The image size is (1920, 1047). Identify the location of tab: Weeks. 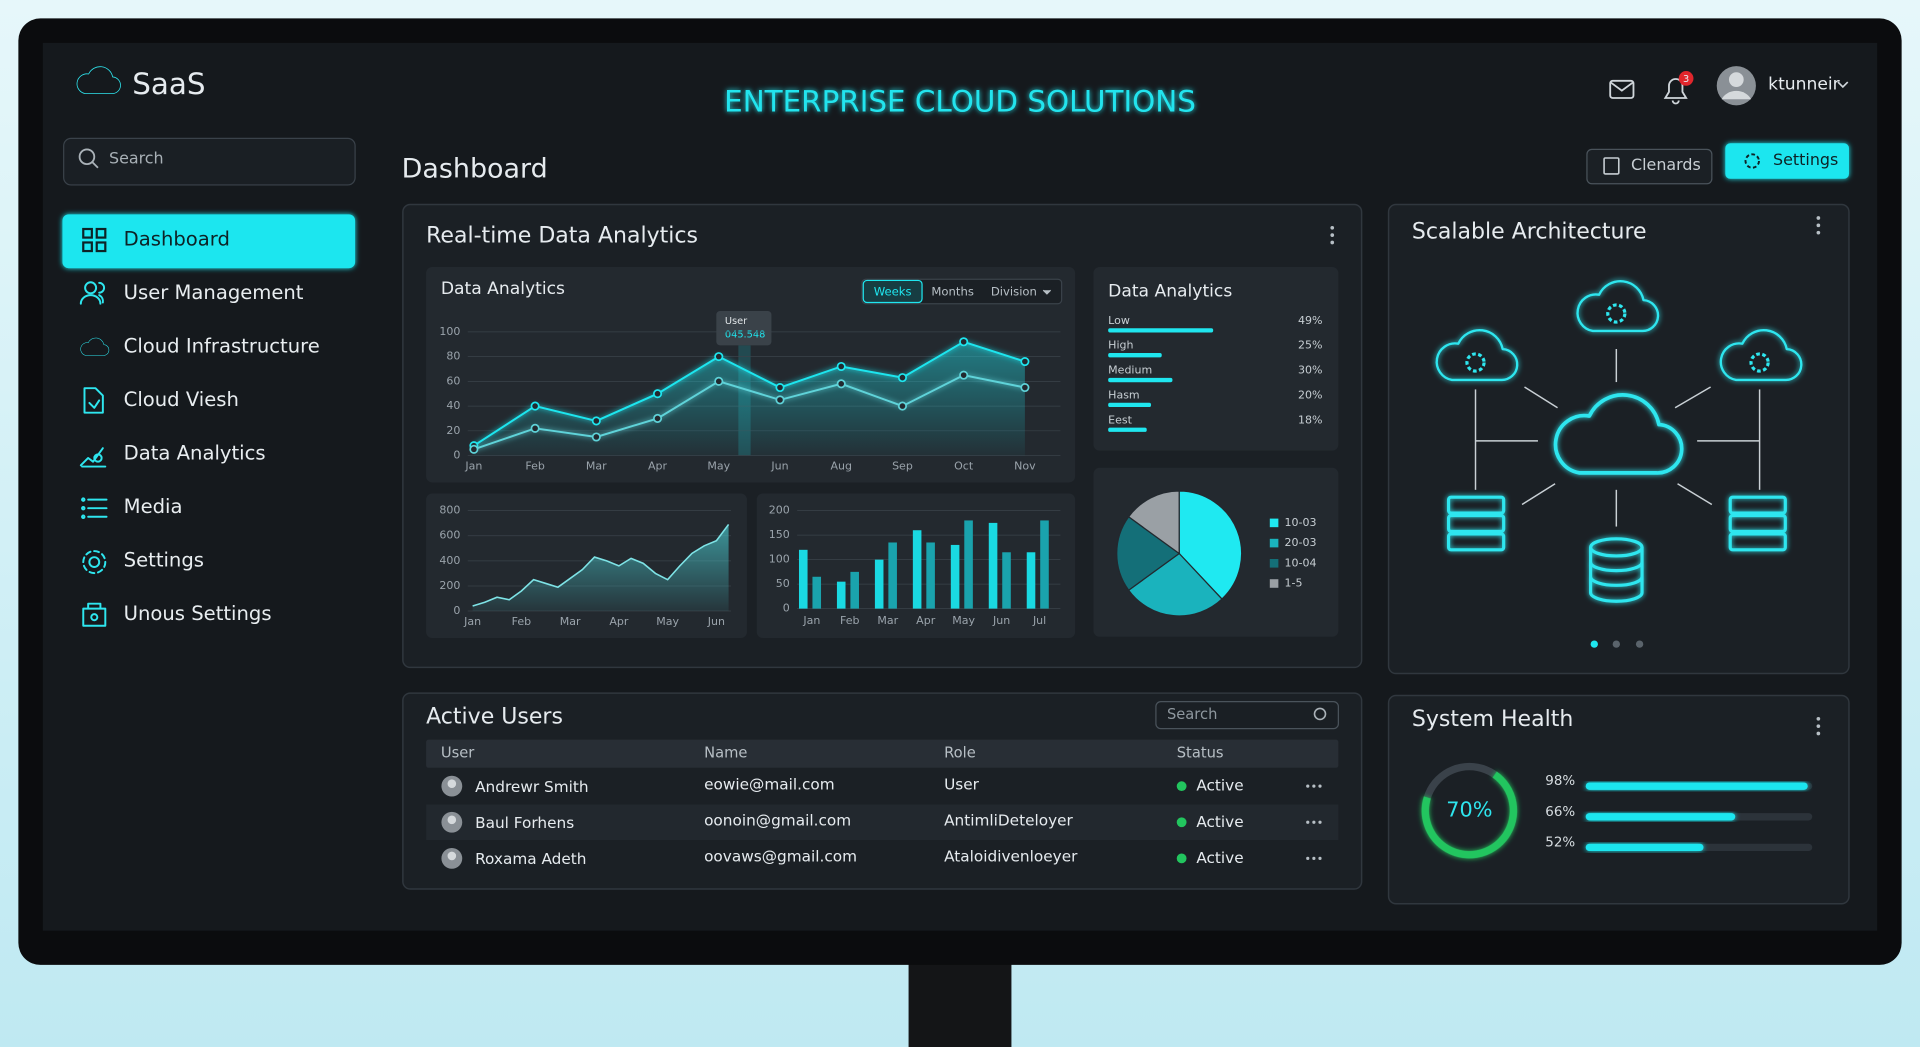
(893, 292).